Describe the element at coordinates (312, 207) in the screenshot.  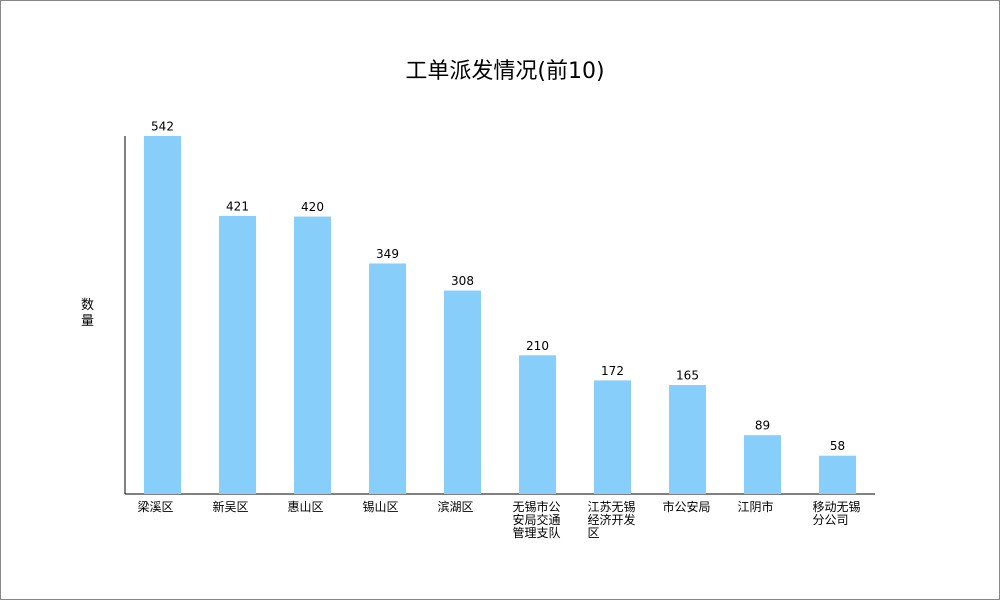
I see `value-label: 420` at that location.